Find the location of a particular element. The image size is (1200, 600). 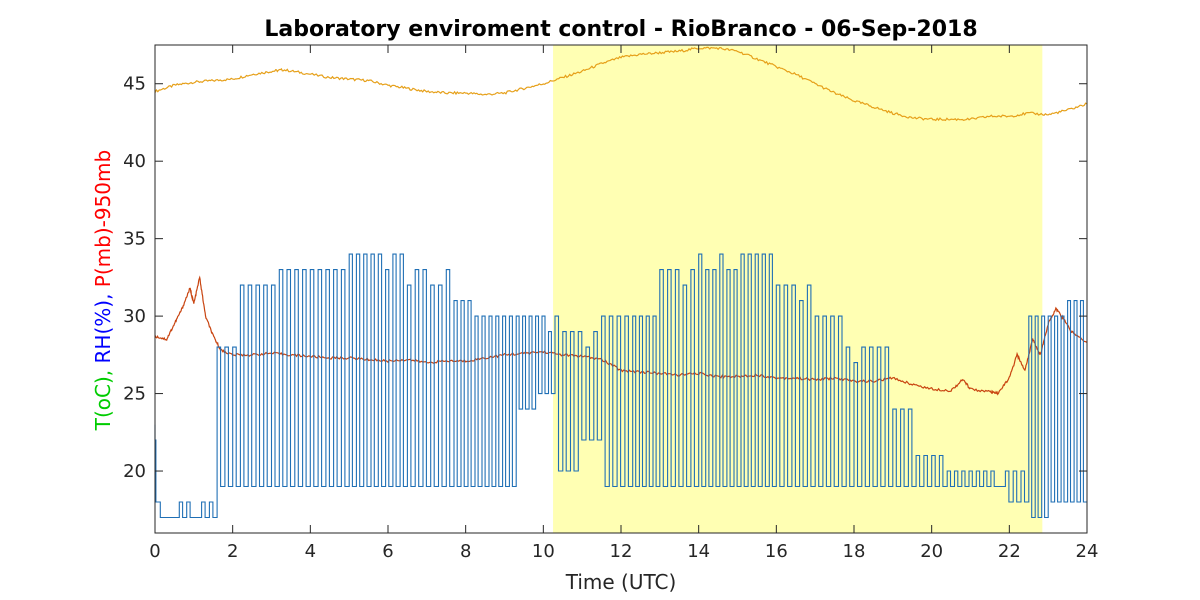

x-tick-label: 8 is located at coordinates (465, 551).